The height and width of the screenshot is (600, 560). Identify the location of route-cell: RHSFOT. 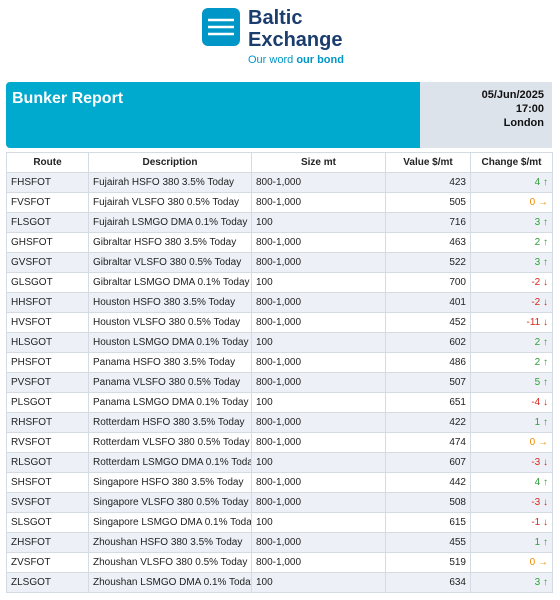
(47, 422).